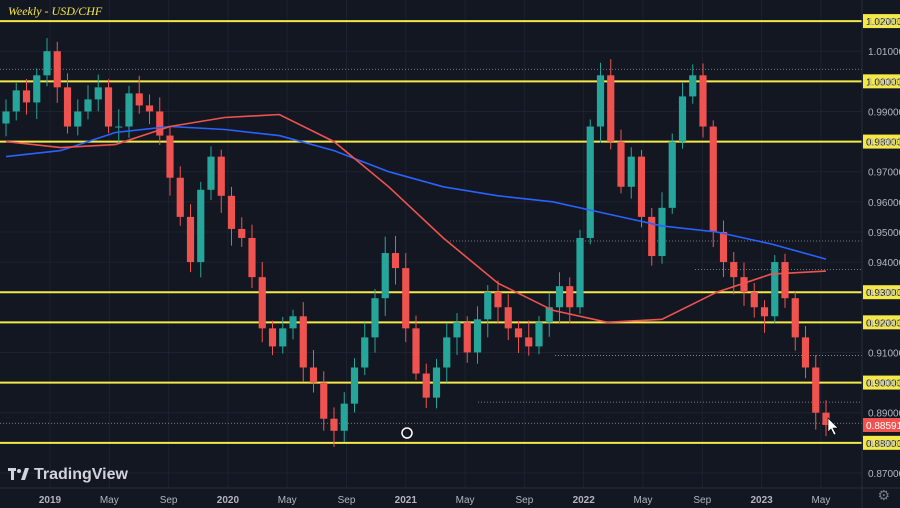 The image size is (900, 508). What do you see at coordinates (761, 500) in the screenshot?
I see `x-tick-label: 2023` at bounding box center [761, 500].